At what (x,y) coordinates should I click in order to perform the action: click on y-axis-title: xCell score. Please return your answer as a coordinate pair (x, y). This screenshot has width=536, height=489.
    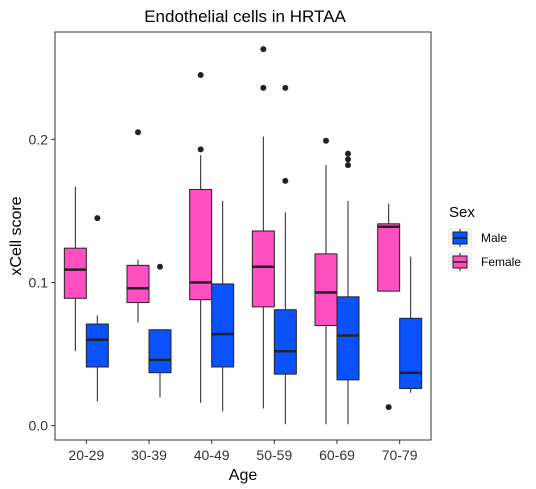
    Looking at the image, I should click on (16, 235).